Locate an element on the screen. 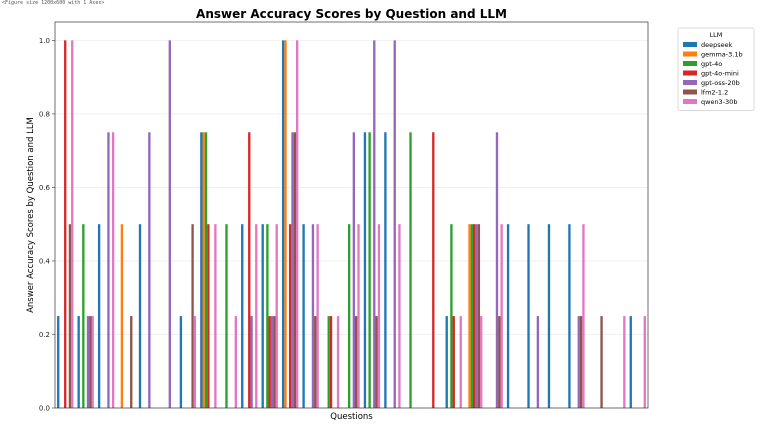 This screenshot has width=766, height=424. bar-qwen3-30b-Q28 is located at coordinates (624, 362).